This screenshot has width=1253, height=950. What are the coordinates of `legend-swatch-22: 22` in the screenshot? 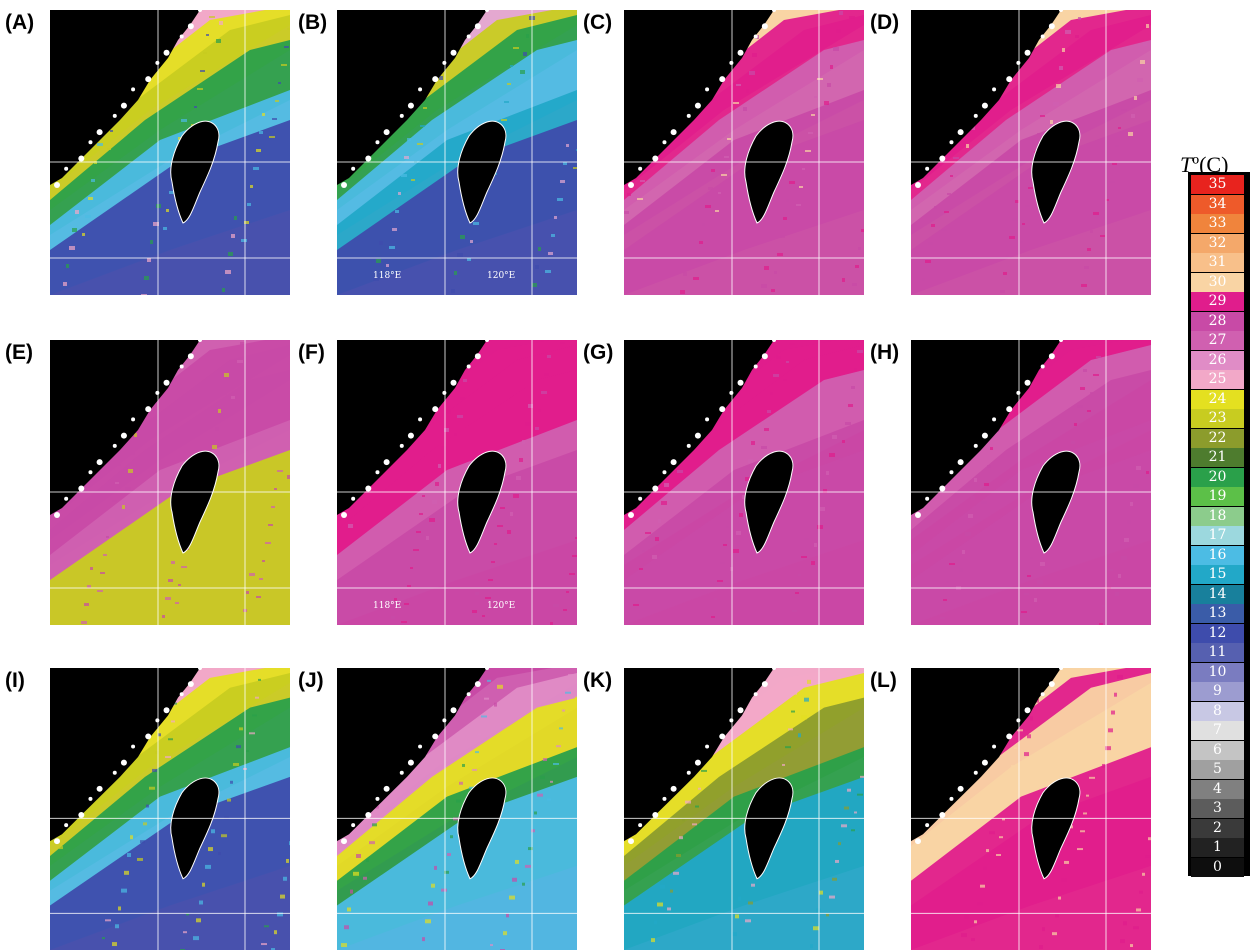 It's located at (1217, 438).